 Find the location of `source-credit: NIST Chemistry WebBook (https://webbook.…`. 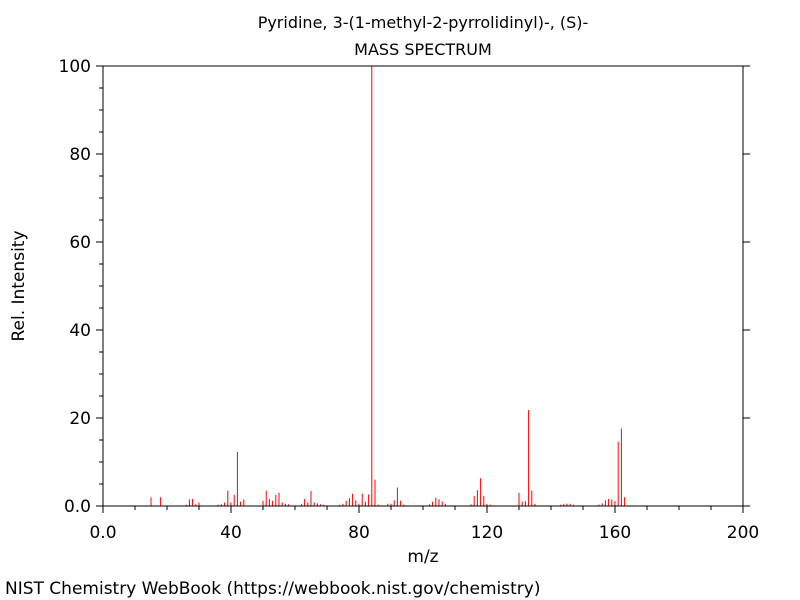

source-credit: NIST Chemistry WebBook (https://webbook.… is located at coordinates (272, 589).